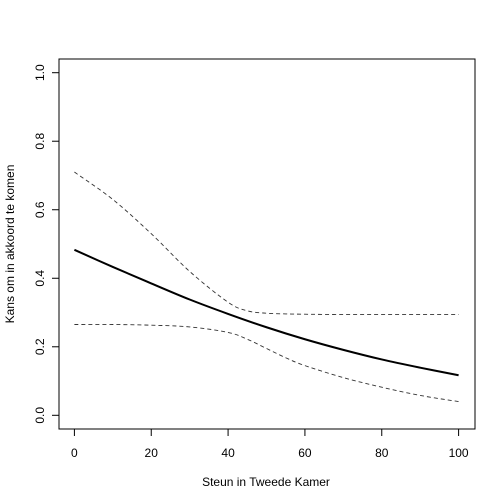 The width and height of the screenshot is (504, 504). Describe the element at coordinates (228, 453) in the screenshot. I see `x-tick-label: 40` at that location.